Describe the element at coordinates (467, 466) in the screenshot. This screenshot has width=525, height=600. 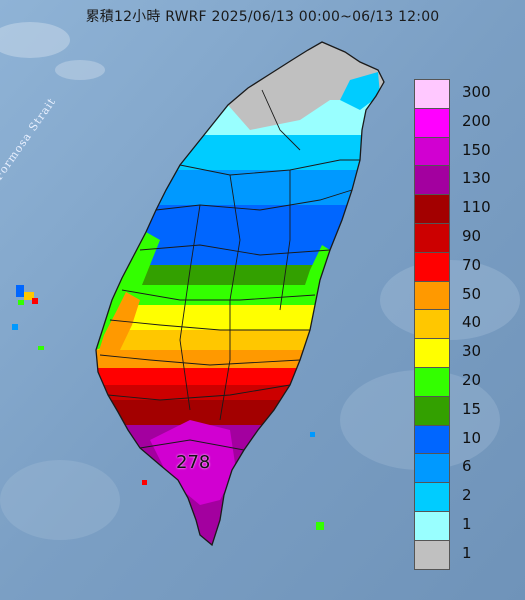
I see `legend-label: 6` at that location.